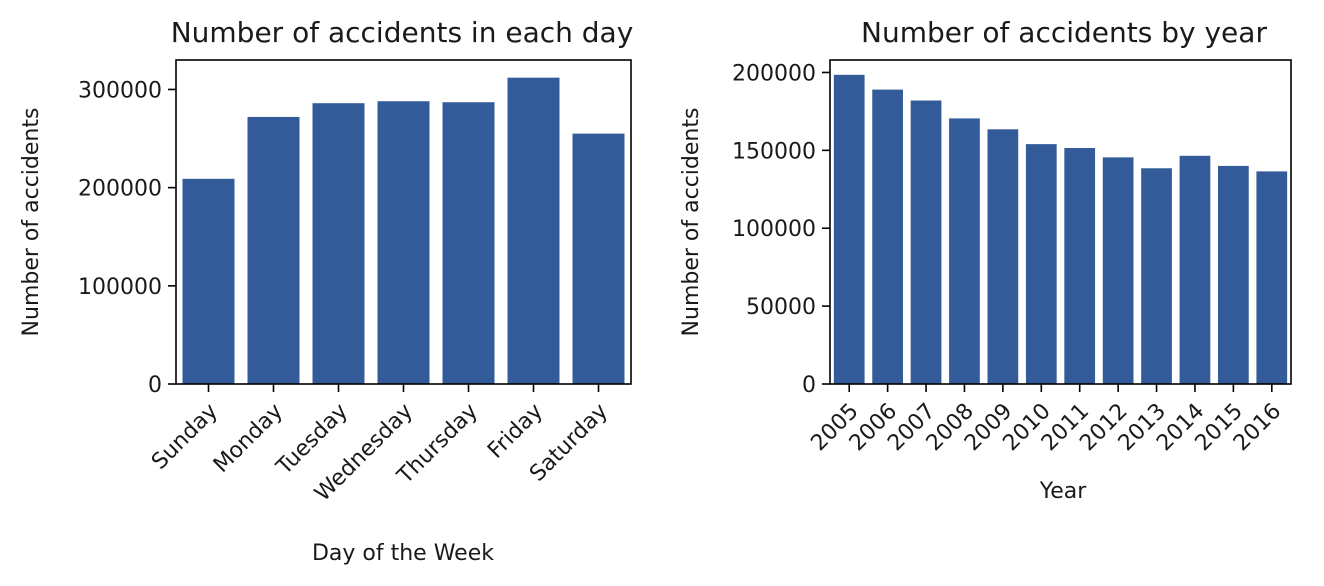 Image resolution: width=1324 pixels, height=586 pixels. What do you see at coordinates (120, 90) in the screenshot?
I see `y-tick-label: 300000` at bounding box center [120, 90].